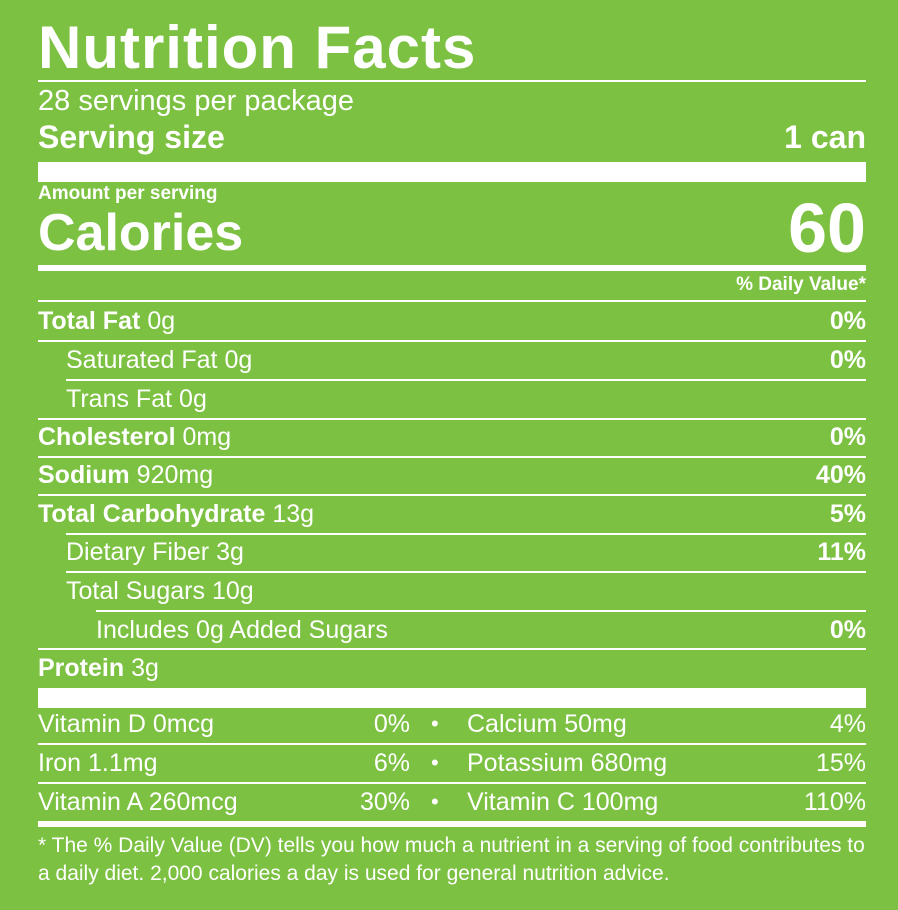  Describe the element at coordinates (452, 437) in the screenshot. I see `nutrient-row-cholesterol: Cholesterol 0mg 0%` at that location.